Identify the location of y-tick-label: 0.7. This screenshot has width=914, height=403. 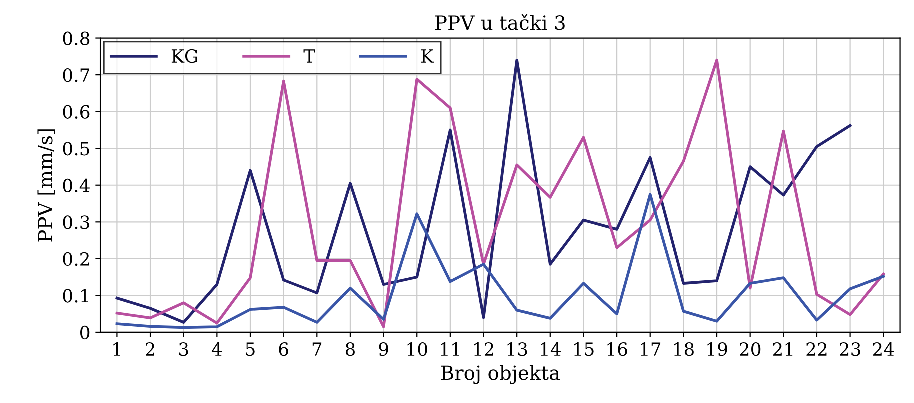
(76, 75).